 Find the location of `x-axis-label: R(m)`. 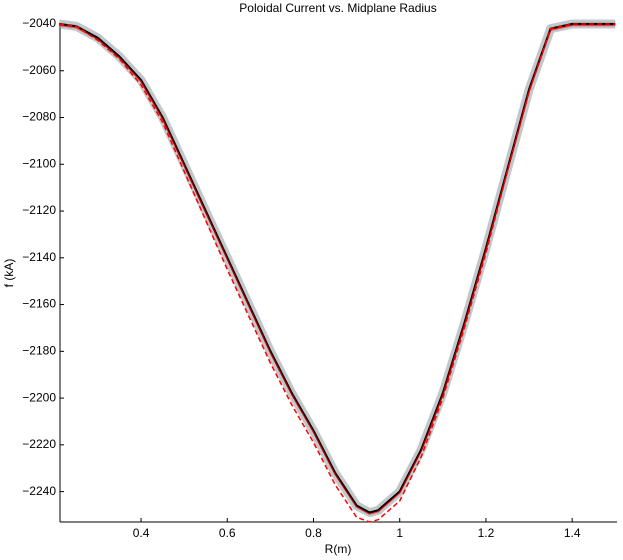

x-axis-label: R(m) is located at coordinates (338, 549).